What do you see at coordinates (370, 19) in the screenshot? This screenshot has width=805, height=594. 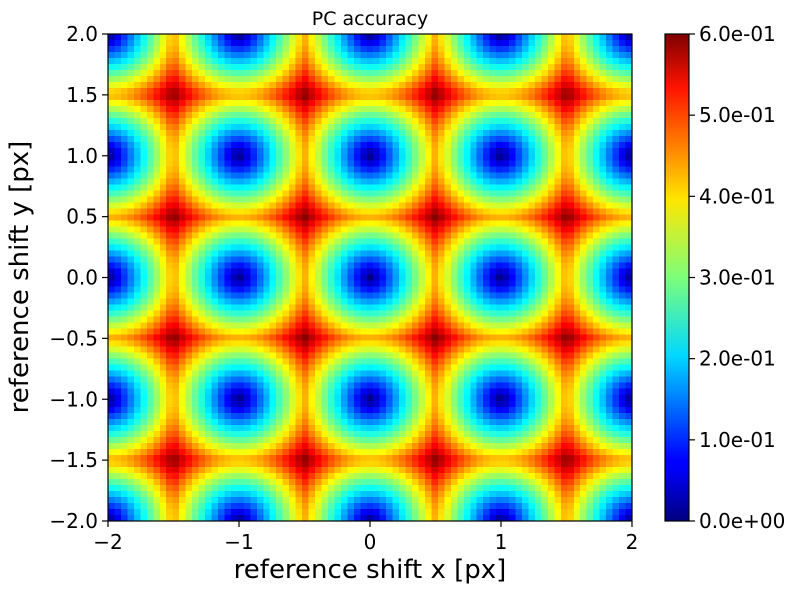 I see `chart-title: PC accuracy` at bounding box center [370, 19].